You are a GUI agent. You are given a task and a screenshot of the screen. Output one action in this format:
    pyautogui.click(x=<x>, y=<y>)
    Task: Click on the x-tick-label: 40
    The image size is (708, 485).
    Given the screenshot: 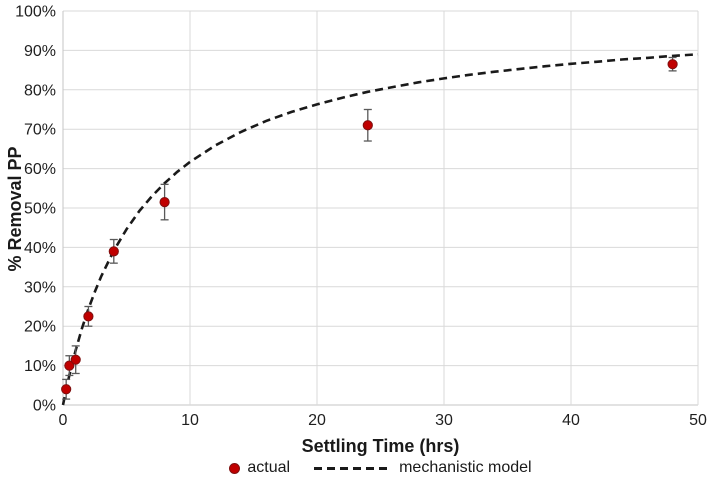 What is the action you would take?
    pyautogui.click(x=571, y=420)
    